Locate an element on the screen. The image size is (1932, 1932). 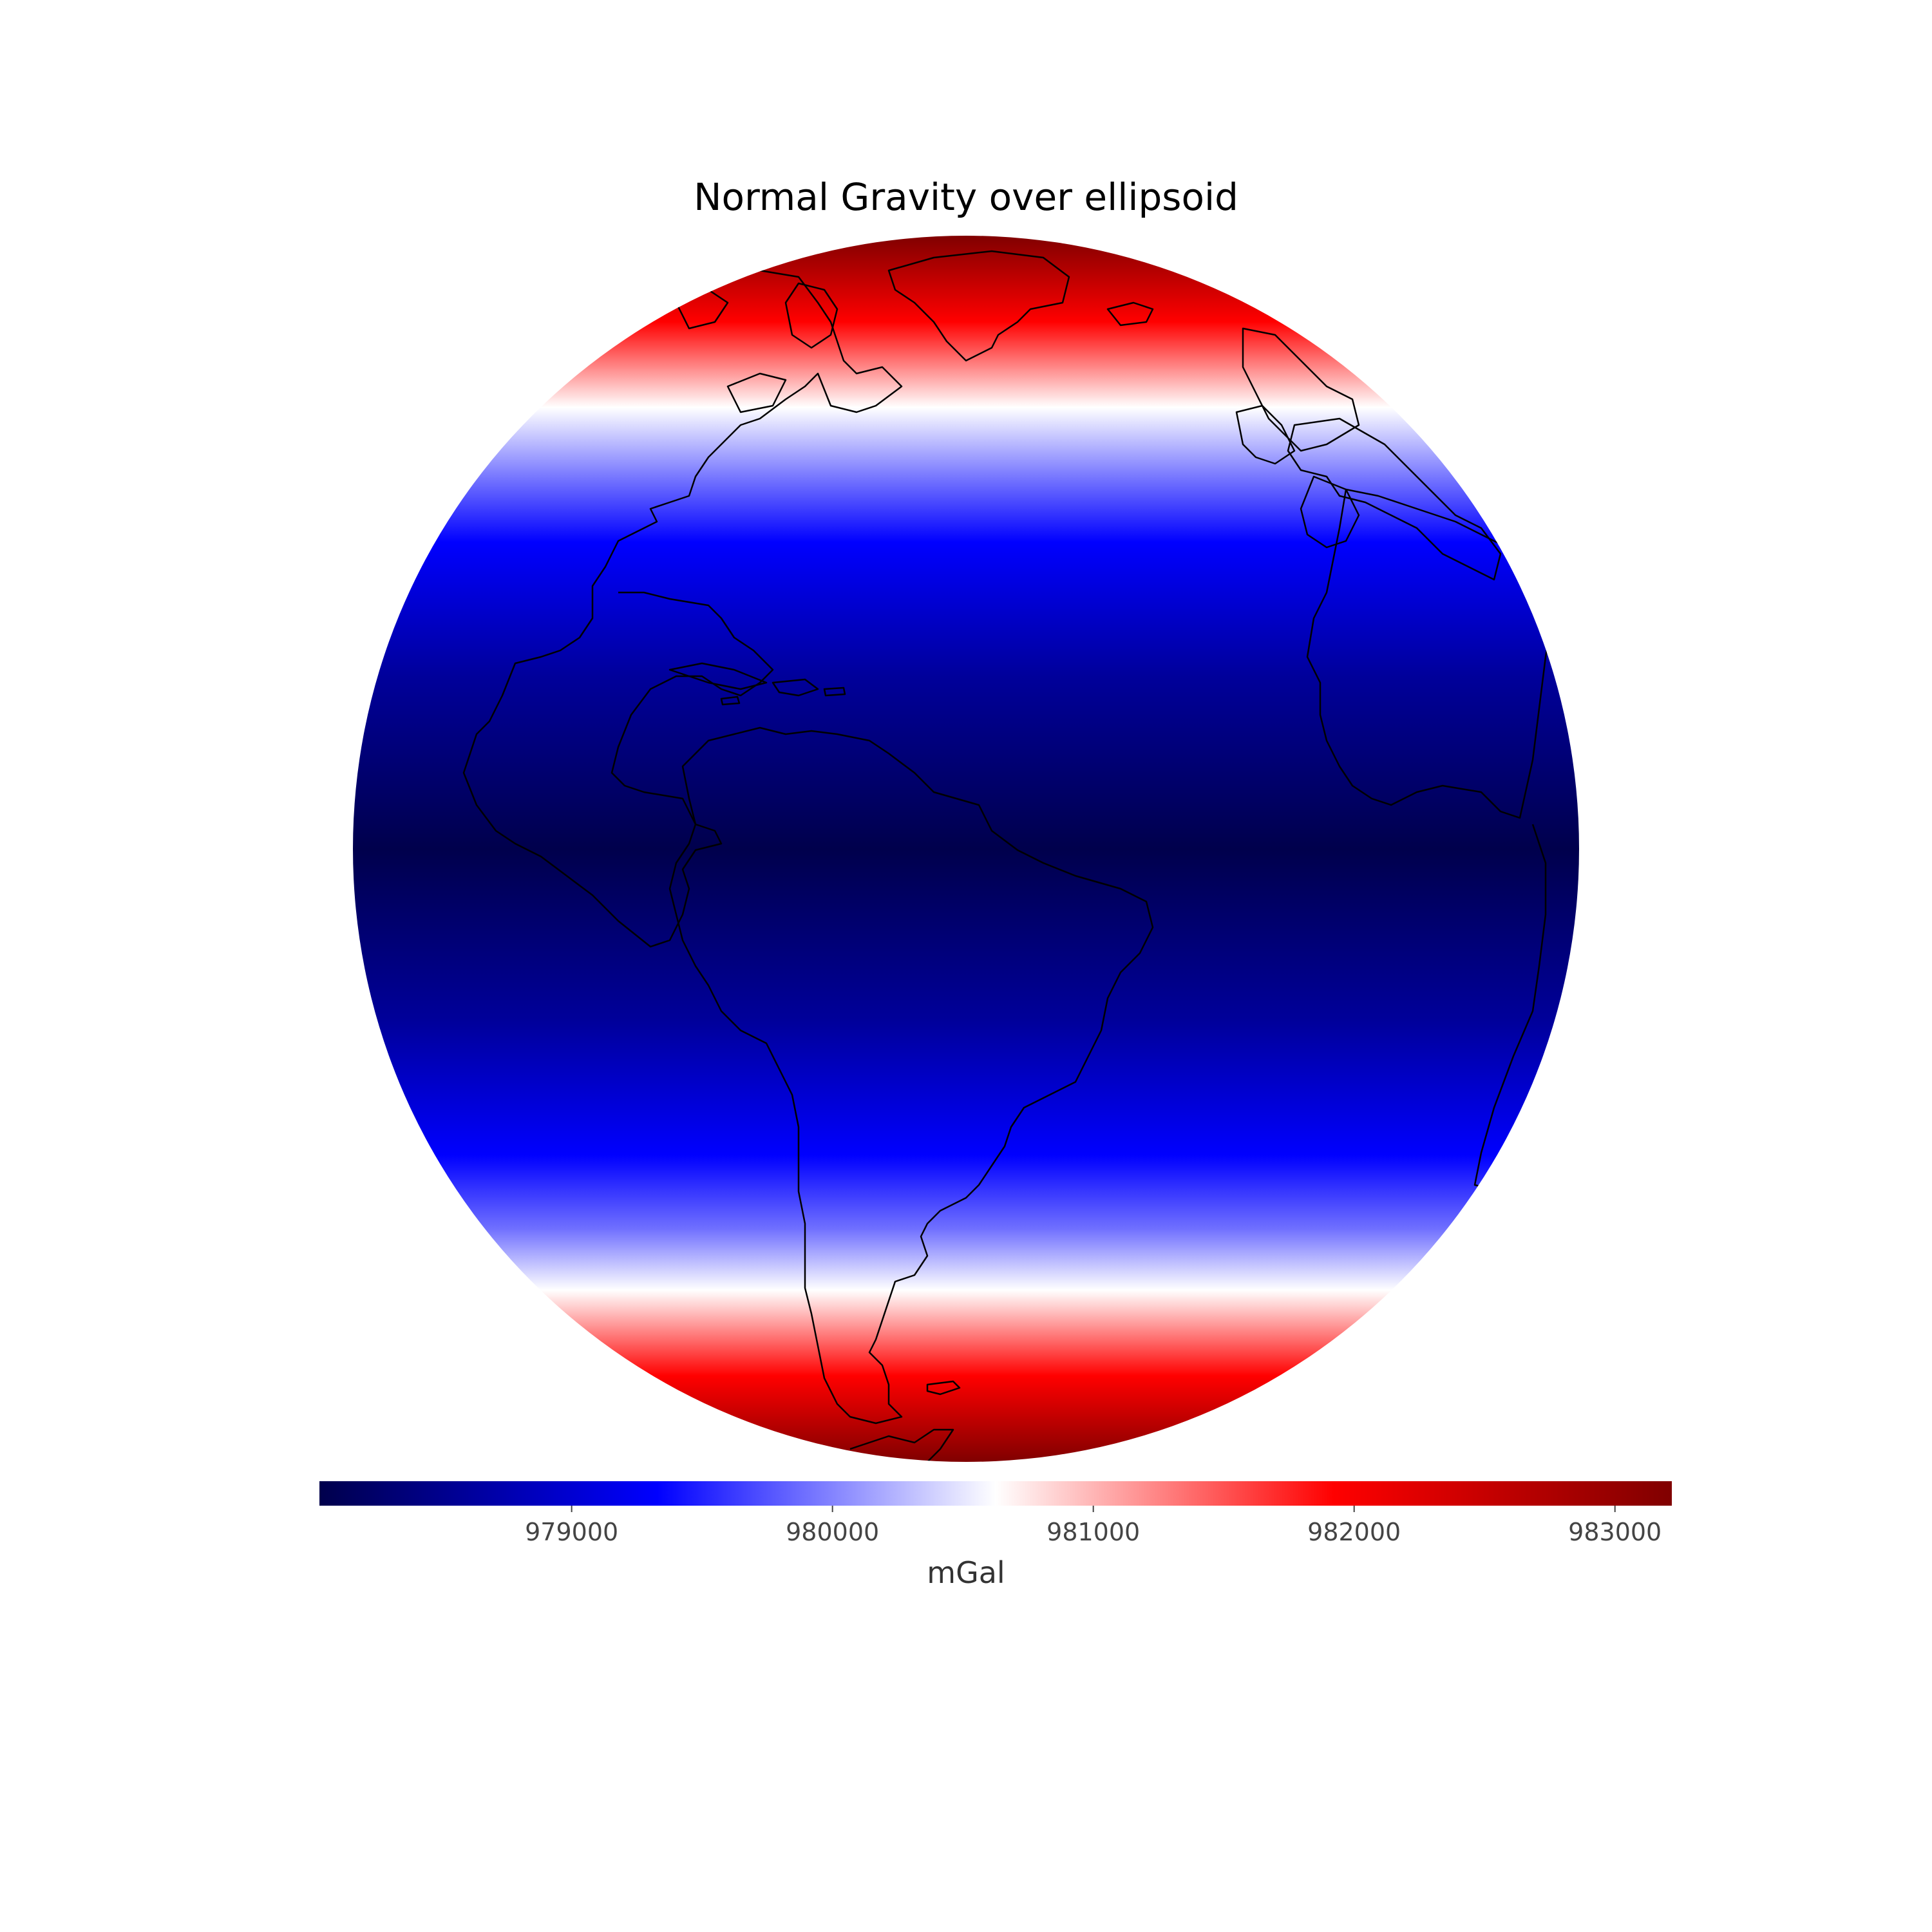
coastline-baffin is located at coordinates (811, 315).